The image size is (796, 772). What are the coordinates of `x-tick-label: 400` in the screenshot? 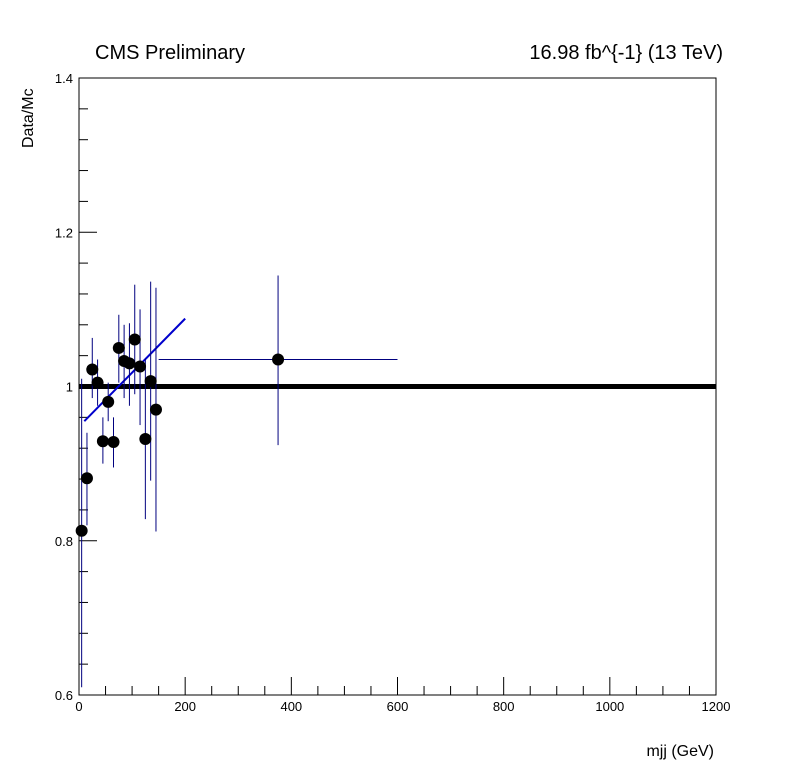 It's located at (291, 706).